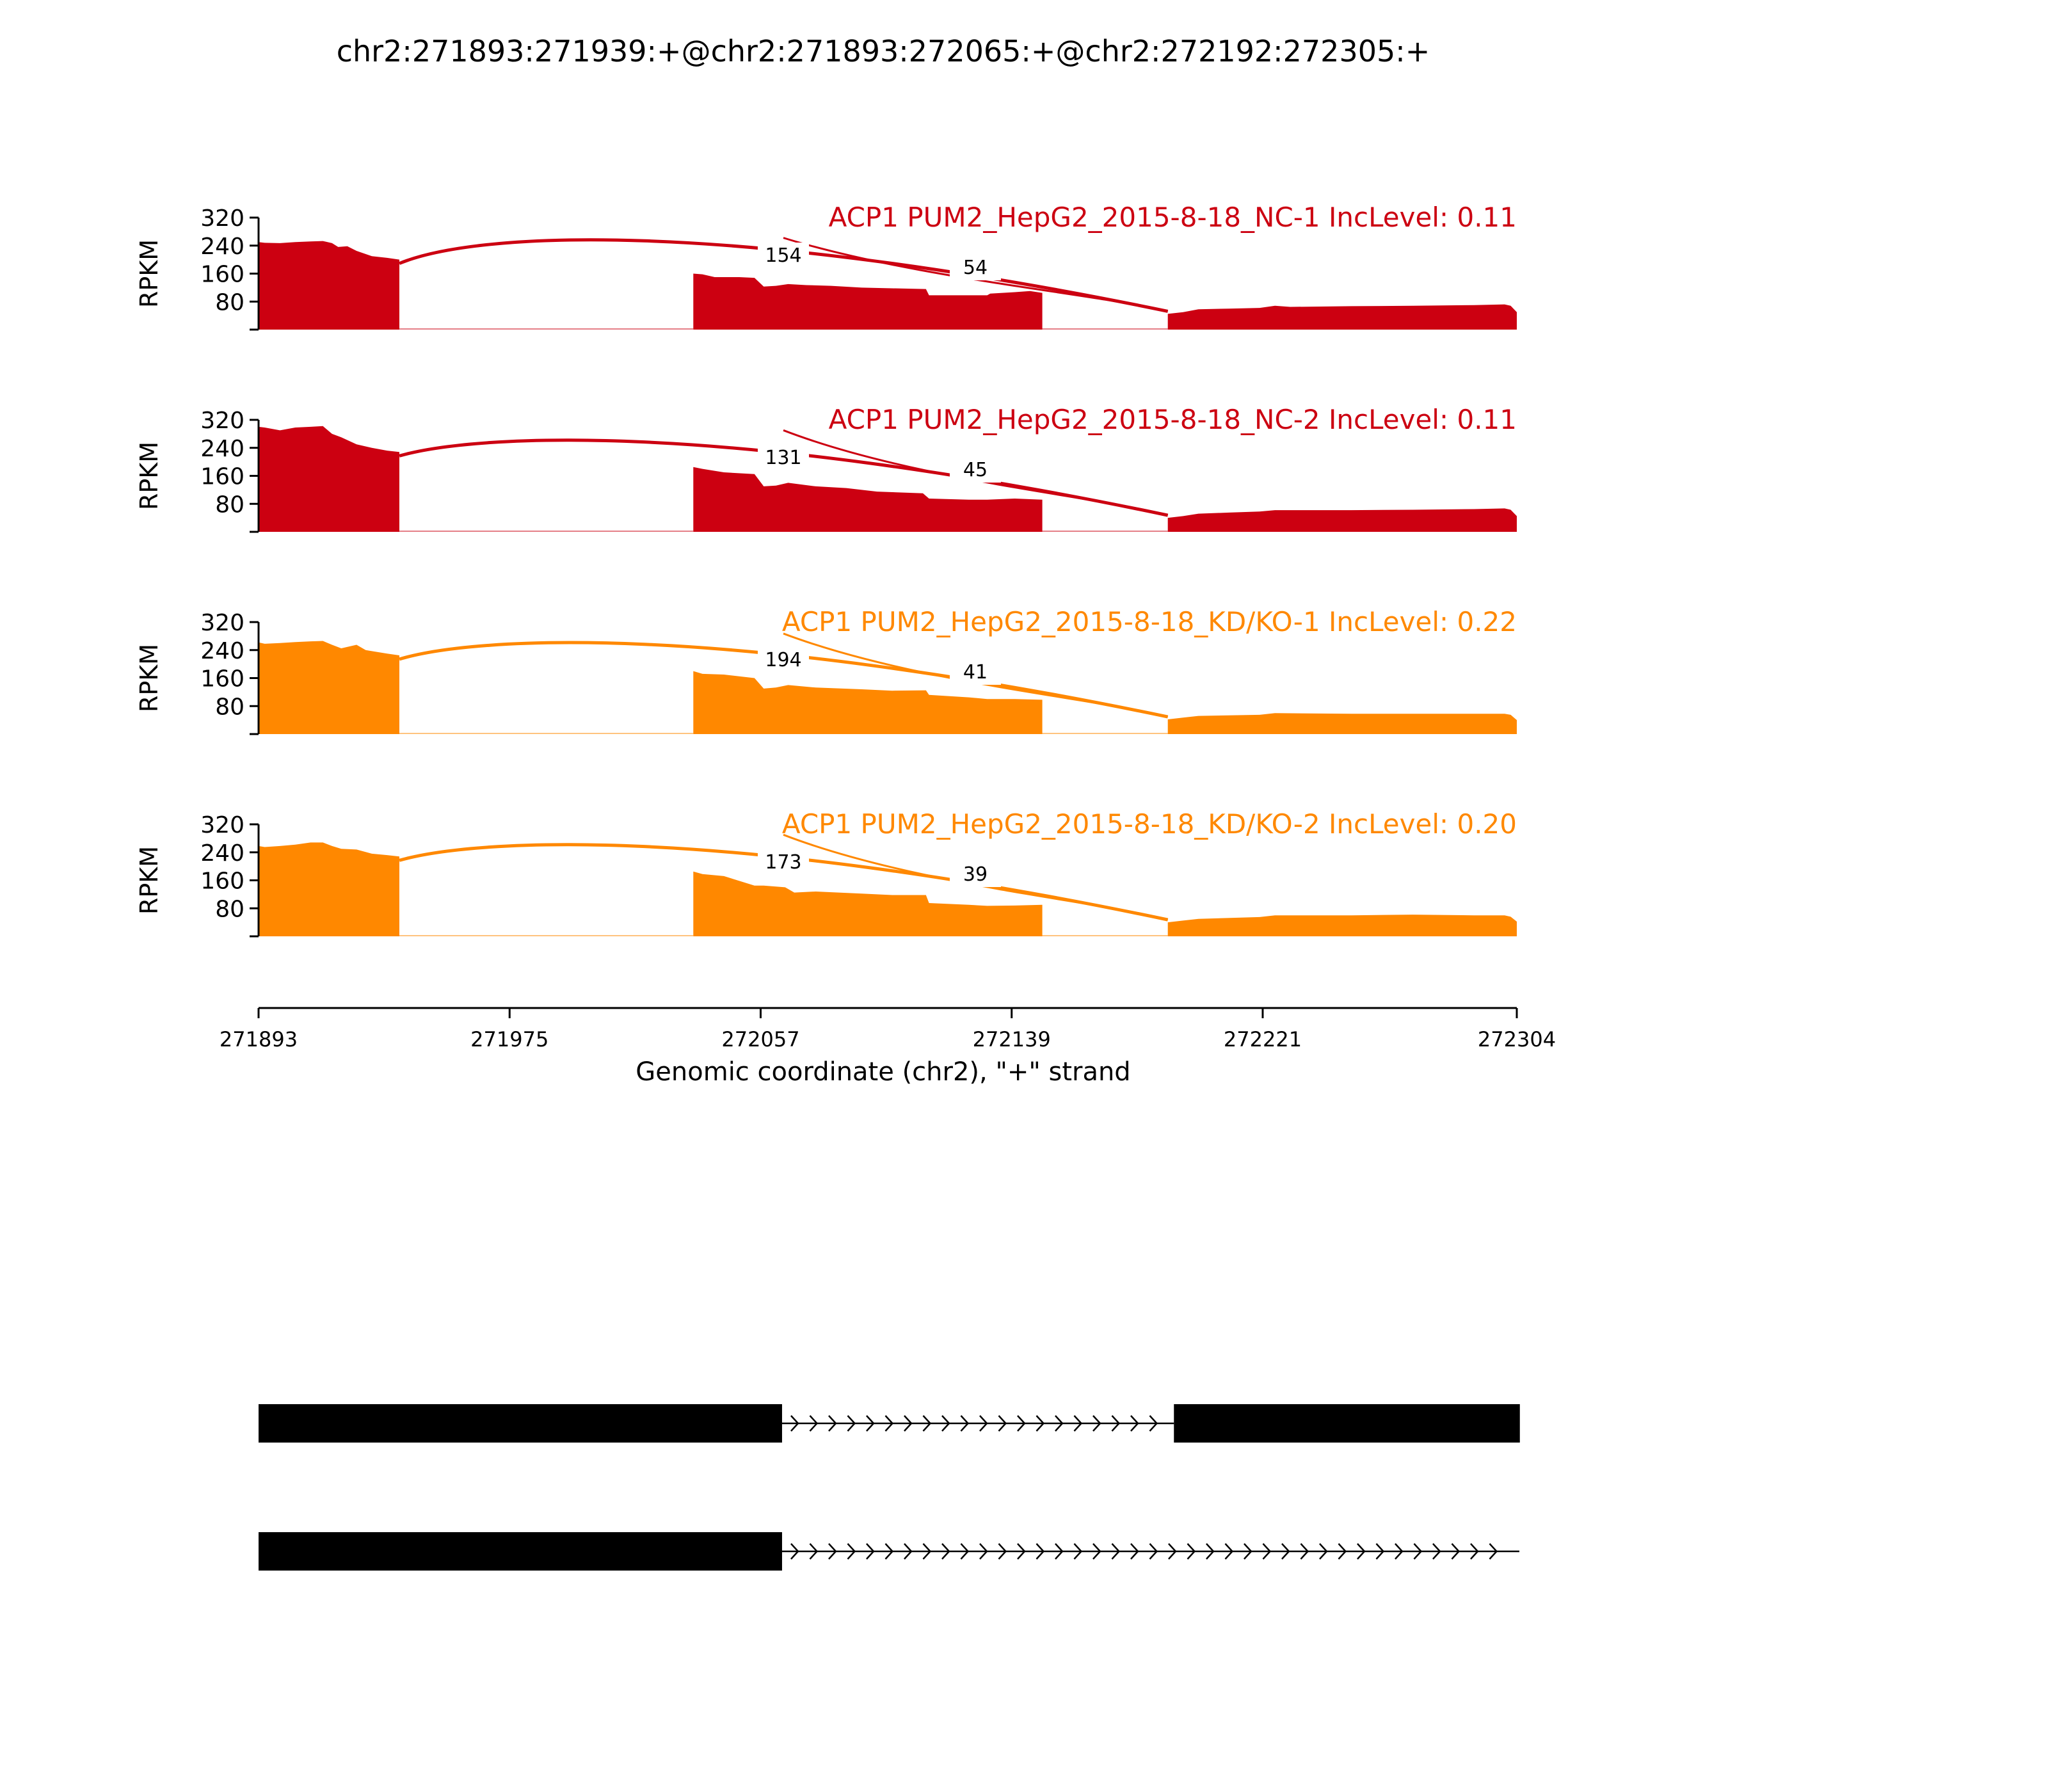 This screenshot has width=2048, height=1792. I want to click on x-tick-label: 272057, so click(760, 1039).